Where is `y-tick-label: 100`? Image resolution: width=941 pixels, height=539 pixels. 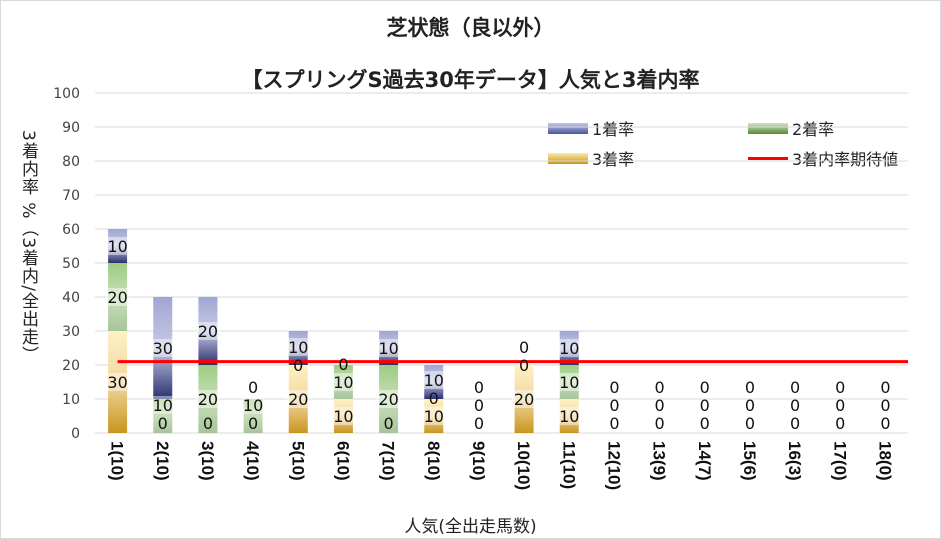
y-tick-label: 100 is located at coordinates (66, 94).